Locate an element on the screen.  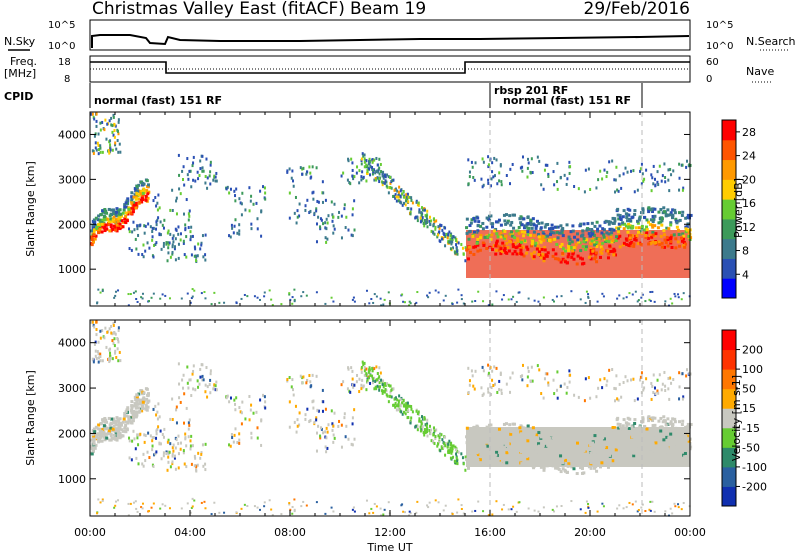
power-cell-1906 is located at coordinates (588, 294).